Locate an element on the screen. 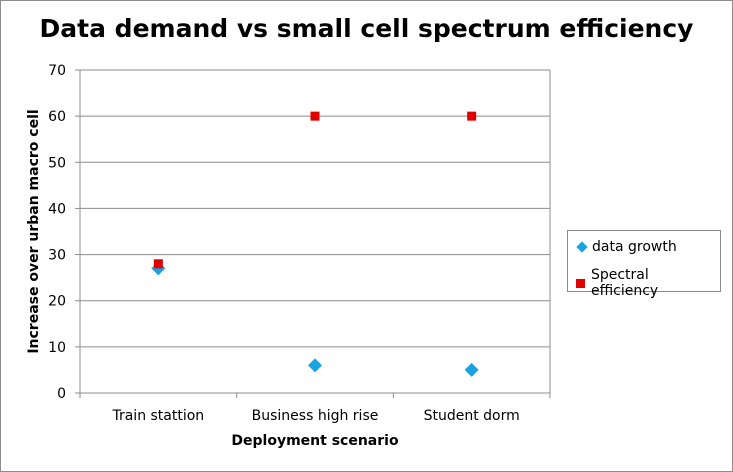 This screenshot has height=472, width=733. y-tick-label: 0 is located at coordinates (61, 394).